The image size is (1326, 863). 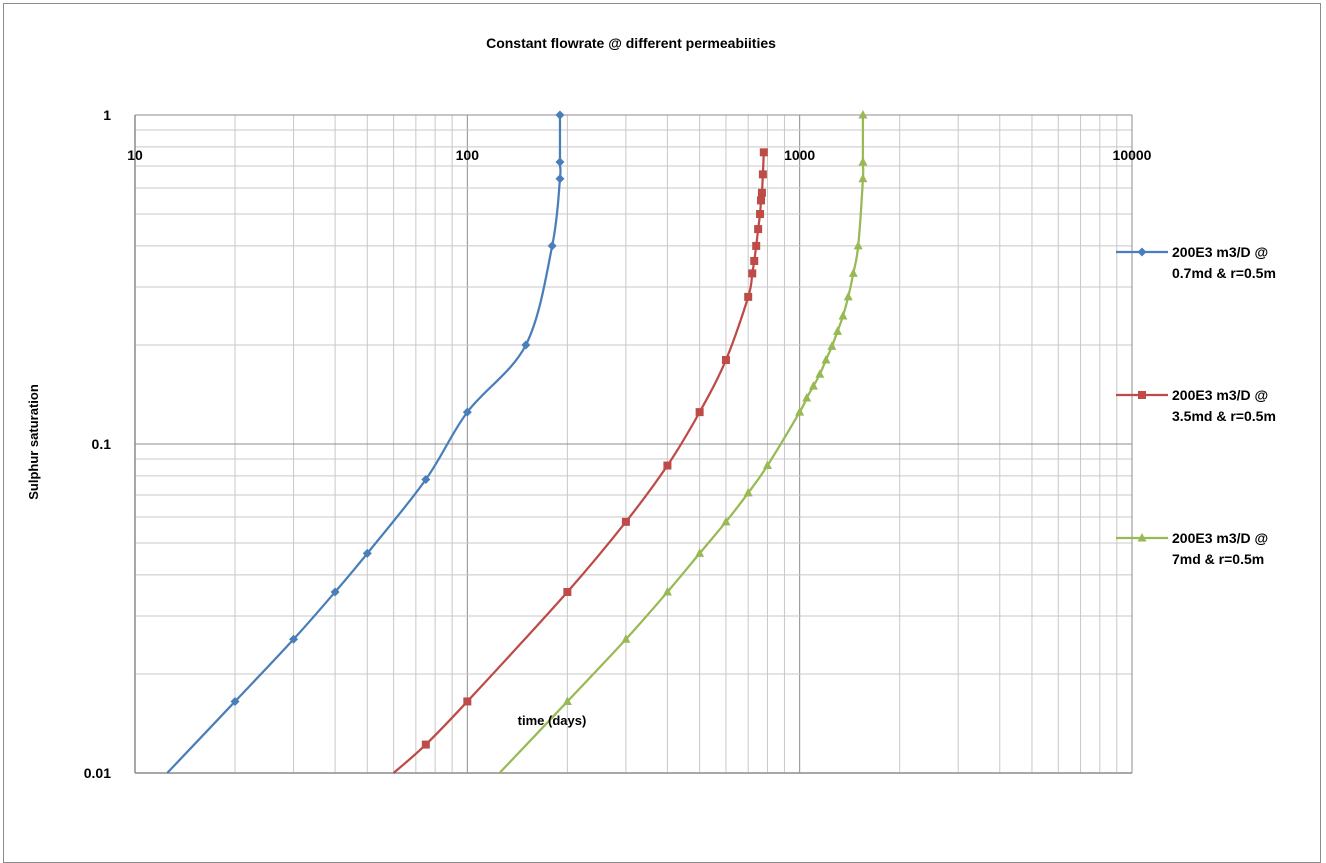 I want to click on y-axis-label: Sulphur saturation, so click(x=33, y=442).